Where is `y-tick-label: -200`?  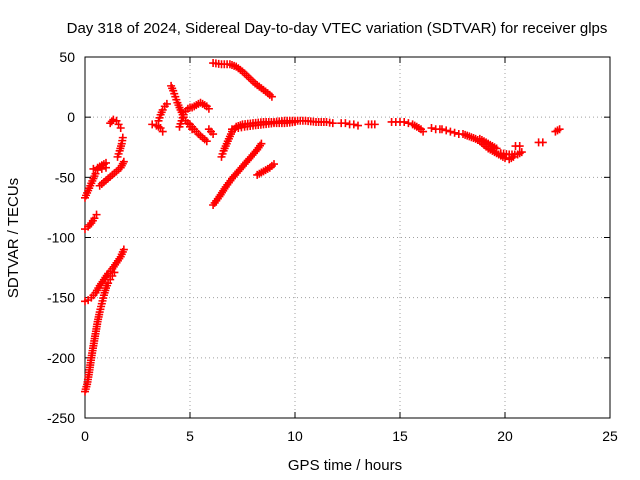 y-tick-label: -200 is located at coordinates (61, 358).